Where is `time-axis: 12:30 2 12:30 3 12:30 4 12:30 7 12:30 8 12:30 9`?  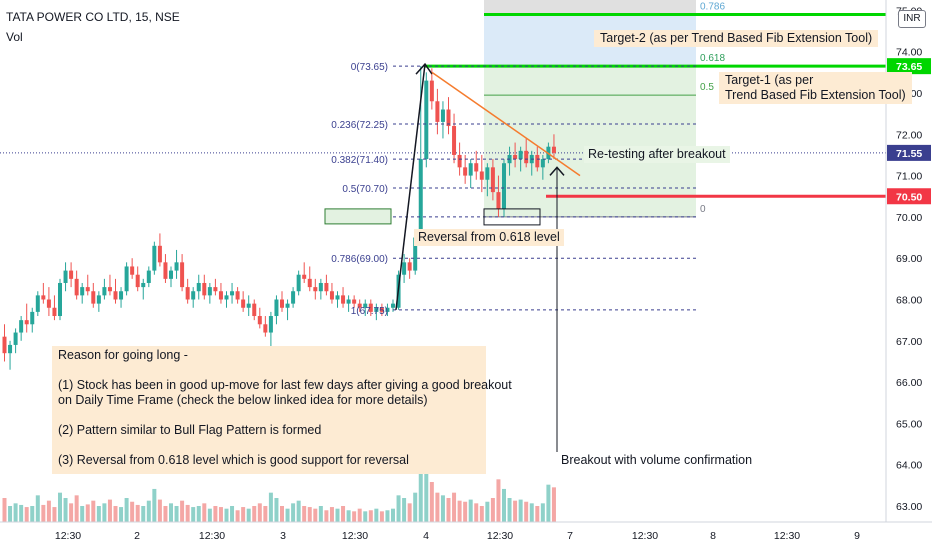 time-axis: 12:30 2 12:30 3 12:30 4 12:30 7 12:30 8 12:30 9 is located at coordinates (466, 535).